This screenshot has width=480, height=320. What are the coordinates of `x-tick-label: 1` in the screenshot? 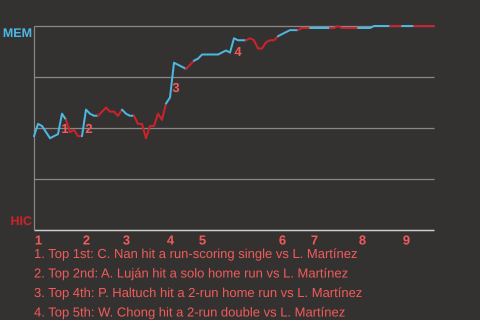 It's located at (38, 240).